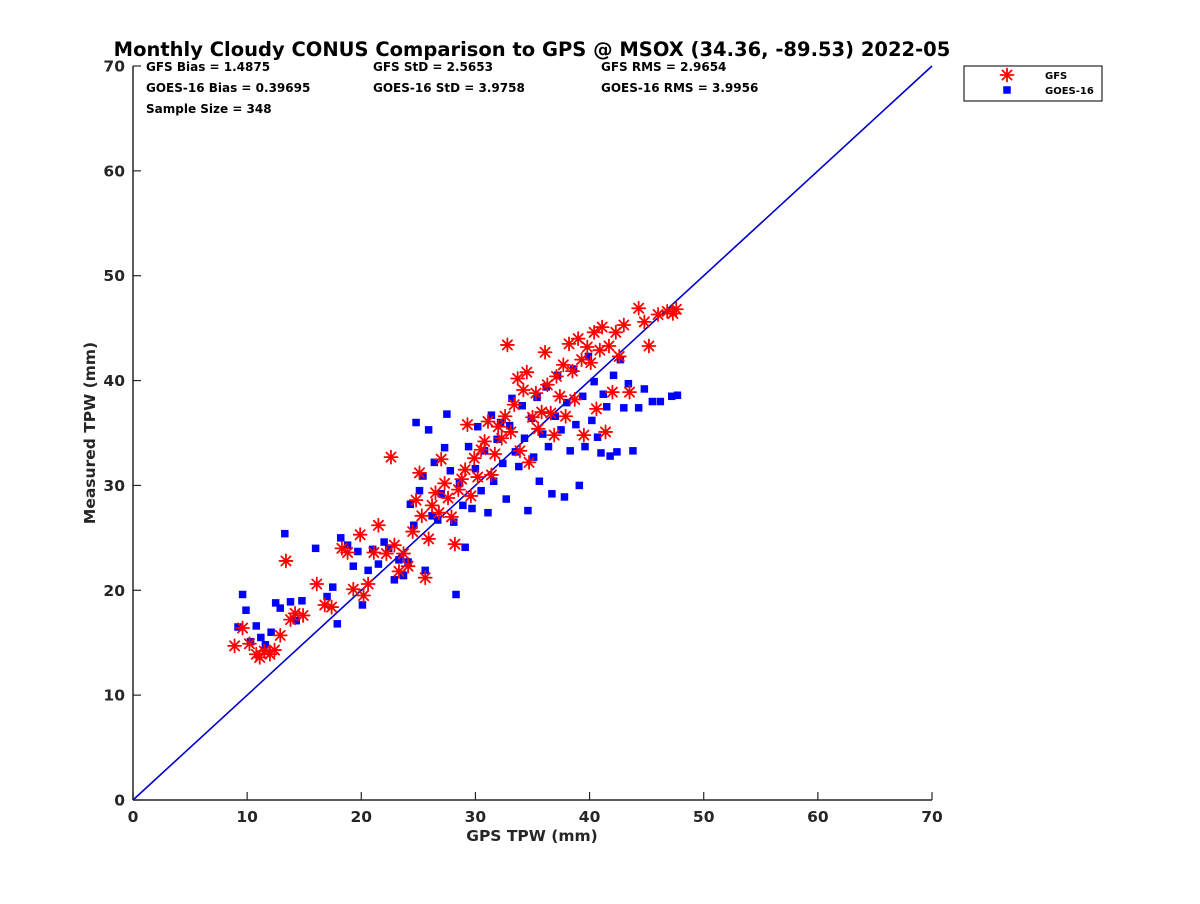 The height and width of the screenshot is (904, 1200). I want to click on y-tick-label: 70, so click(114, 67).